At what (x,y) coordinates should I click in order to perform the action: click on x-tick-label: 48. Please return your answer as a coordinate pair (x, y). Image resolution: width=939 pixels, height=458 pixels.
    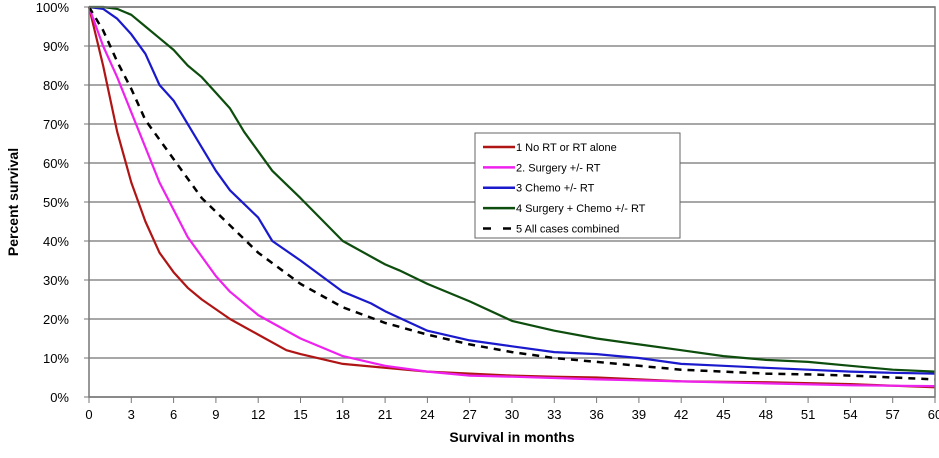
    Looking at the image, I should click on (766, 414).